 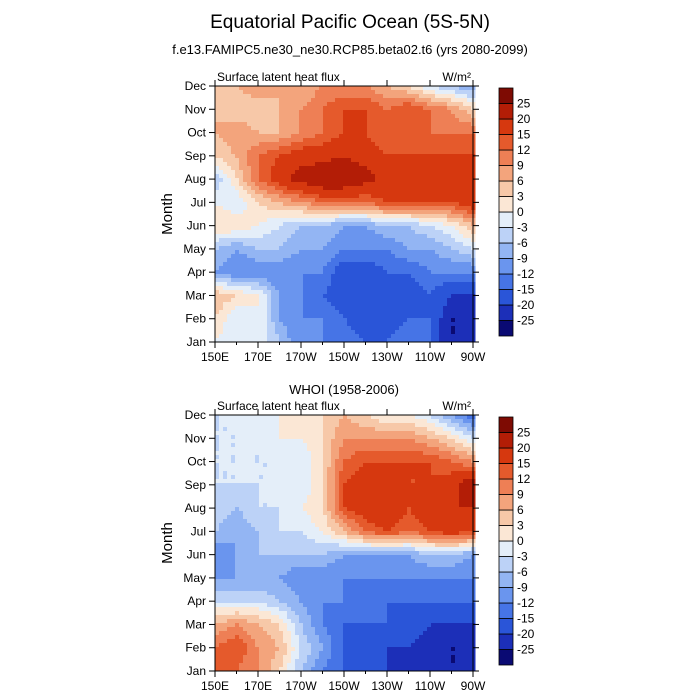 I want to click on y-tick-label: Jul, so click(x=198, y=202).